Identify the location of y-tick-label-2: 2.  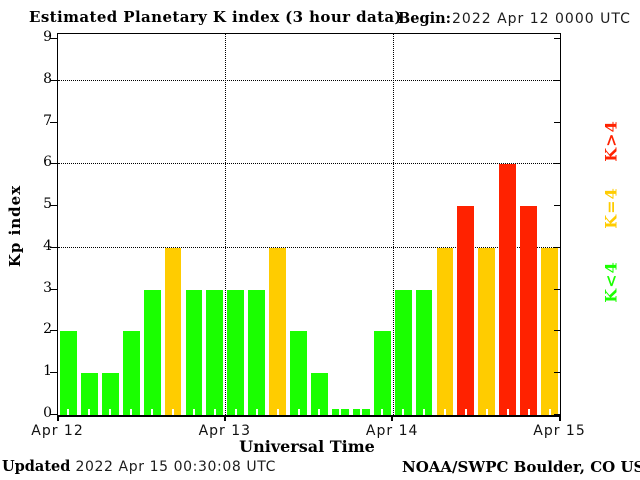
(47, 329).